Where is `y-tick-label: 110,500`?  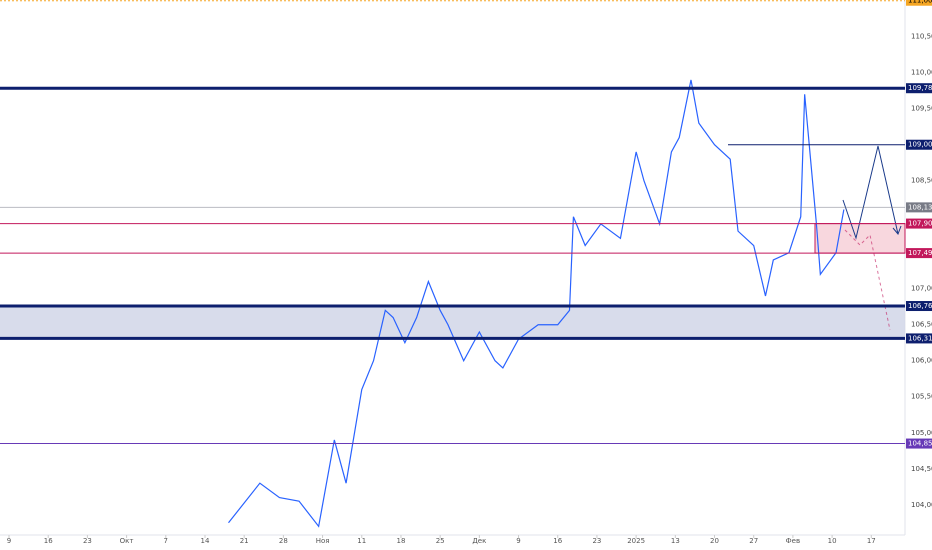 y-tick-label: 110,500 is located at coordinates (921, 37).